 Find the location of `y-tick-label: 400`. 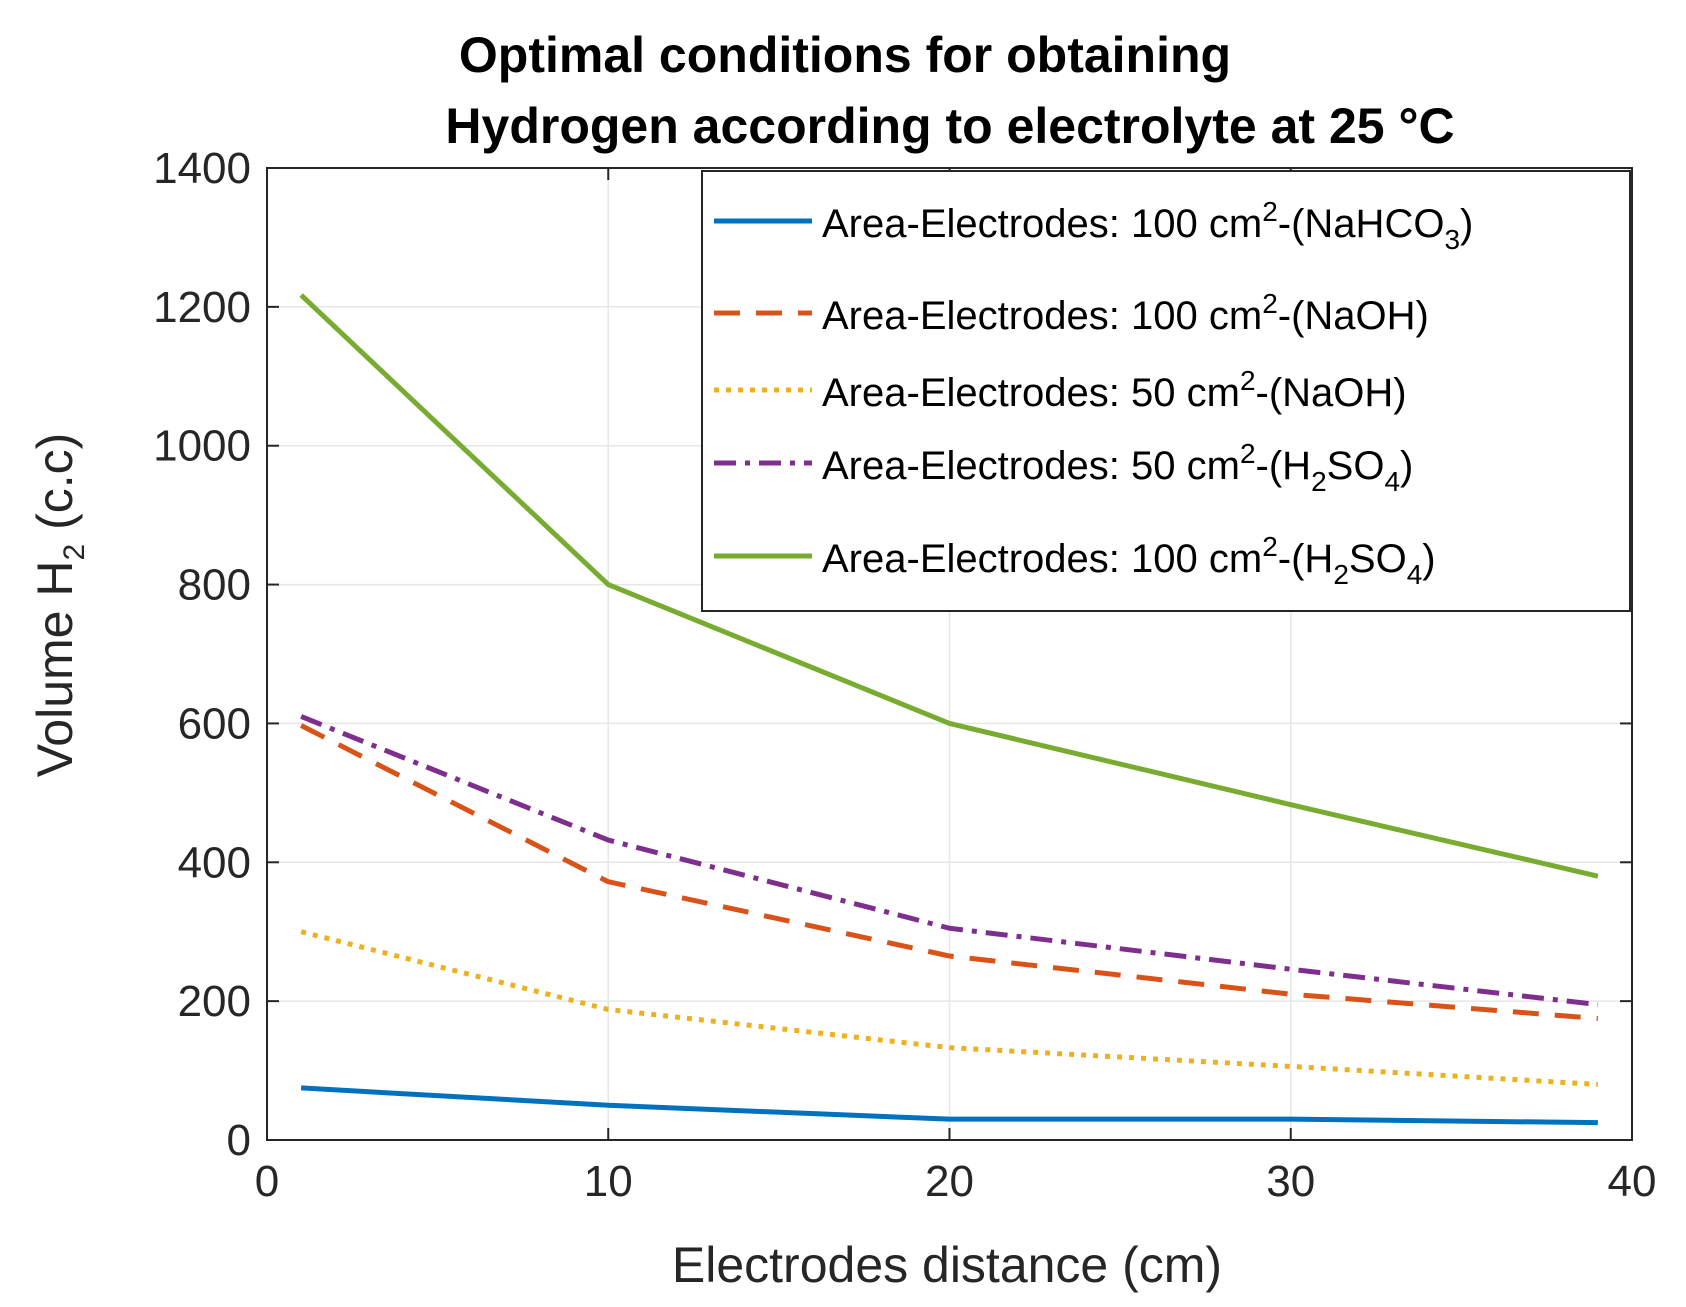

y-tick-label: 400 is located at coordinates (214, 862).